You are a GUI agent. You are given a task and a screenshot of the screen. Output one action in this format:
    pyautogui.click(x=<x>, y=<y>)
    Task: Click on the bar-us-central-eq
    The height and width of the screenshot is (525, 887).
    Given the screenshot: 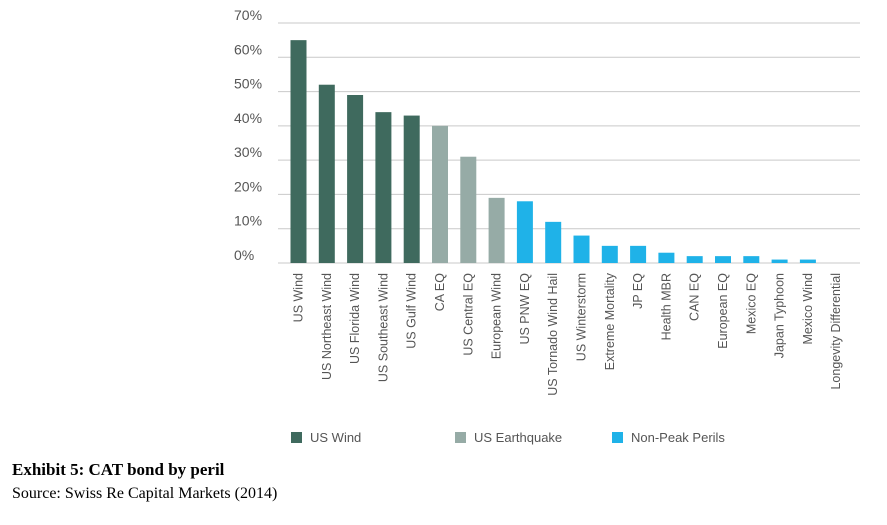 What is the action you would take?
    pyautogui.click(x=468, y=209)
    